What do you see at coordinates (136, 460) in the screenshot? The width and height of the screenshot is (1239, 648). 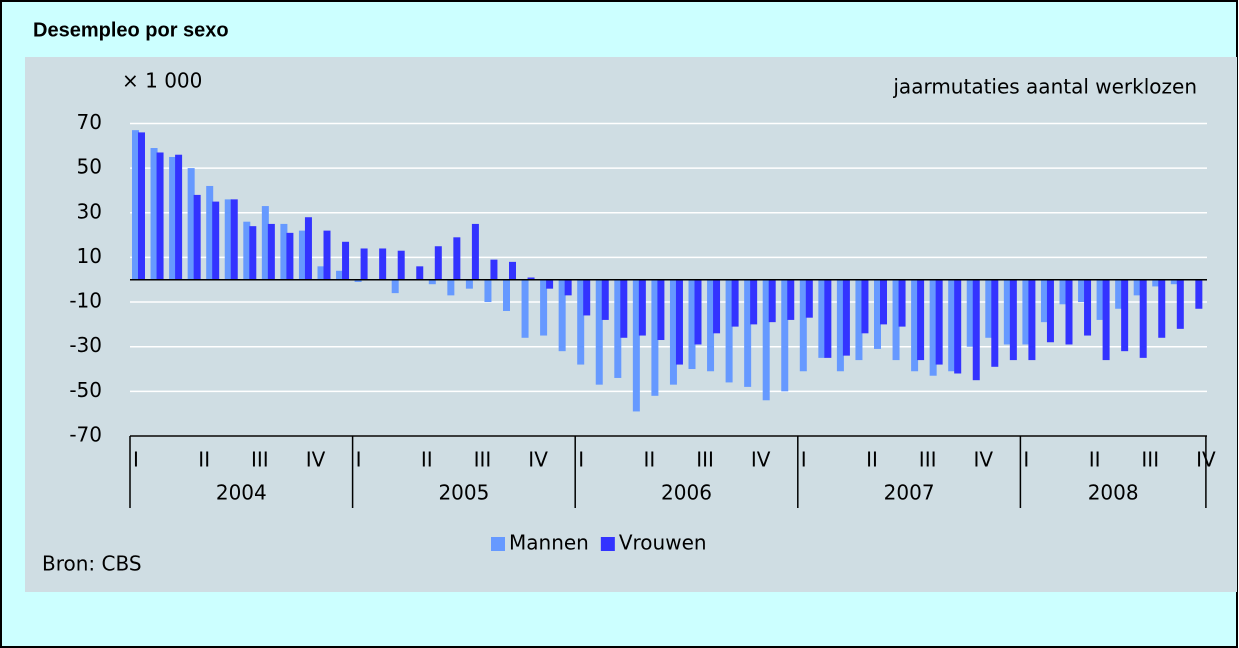 I see `quarter-label: I` at bounding box center [136, 460].